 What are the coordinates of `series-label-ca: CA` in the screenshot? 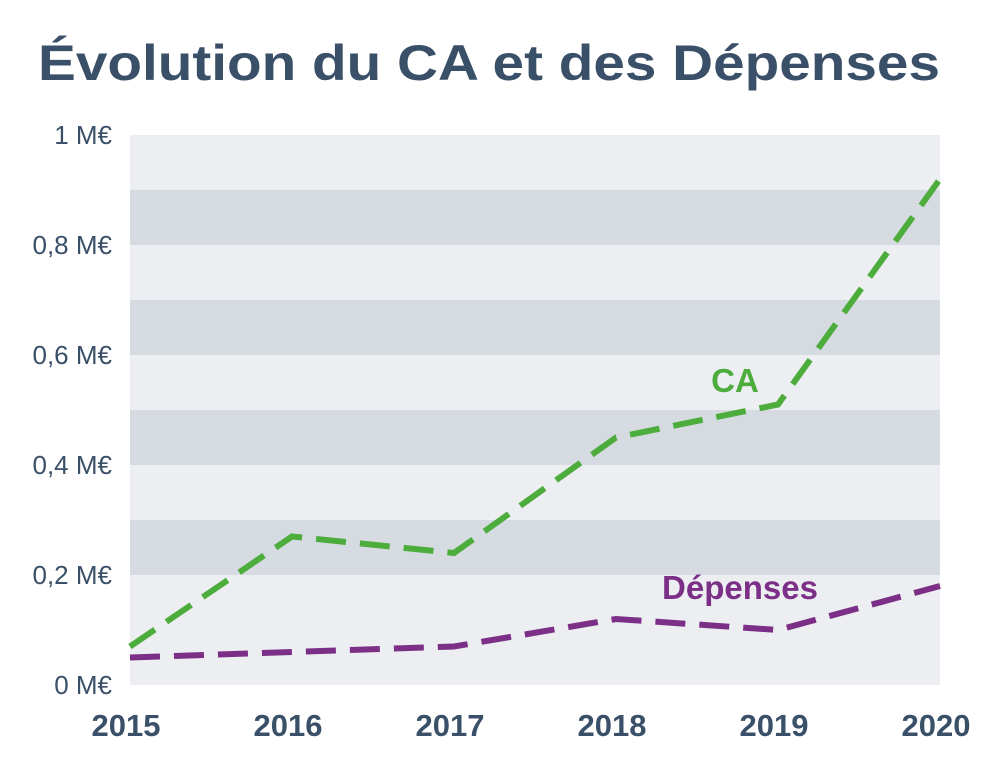 It's located at (735, 380).